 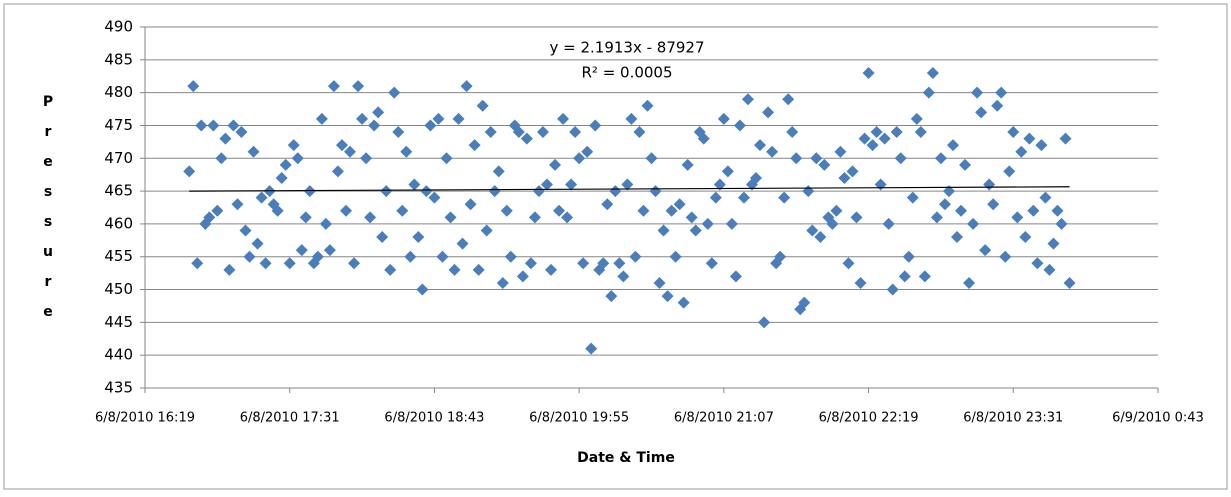 I want to click on x-tick-label: 6/8/2010 18:43, so click(x=434, y=418).